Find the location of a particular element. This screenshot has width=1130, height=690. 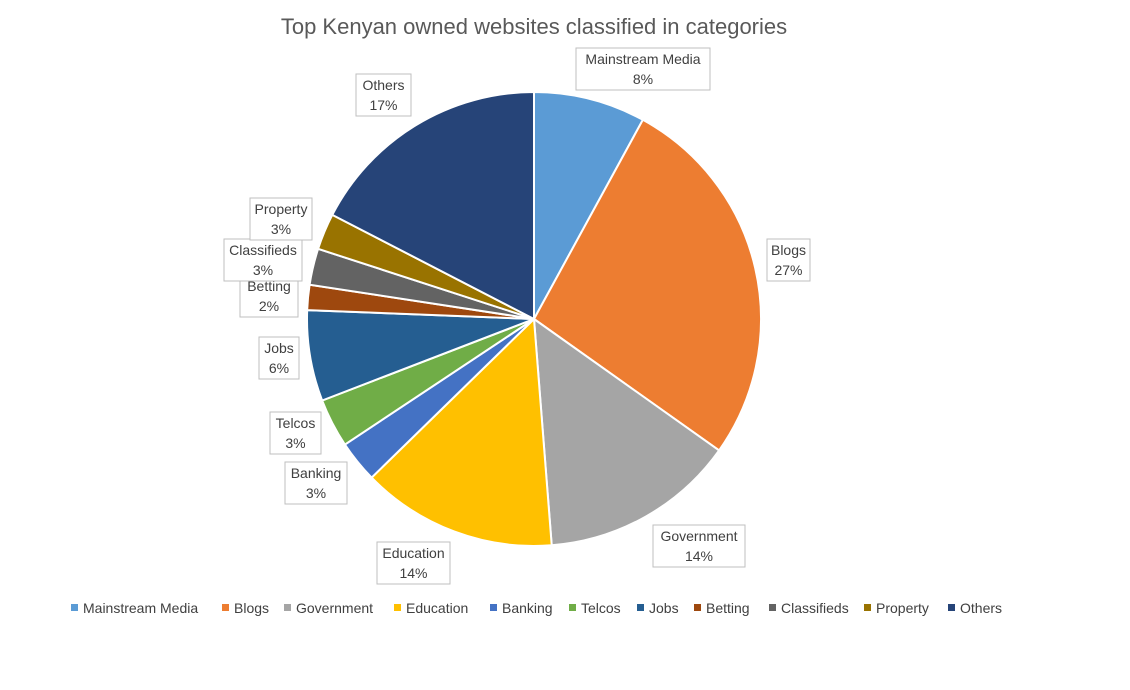

data-label-percent: 8% is located at coordinates (643, 79).